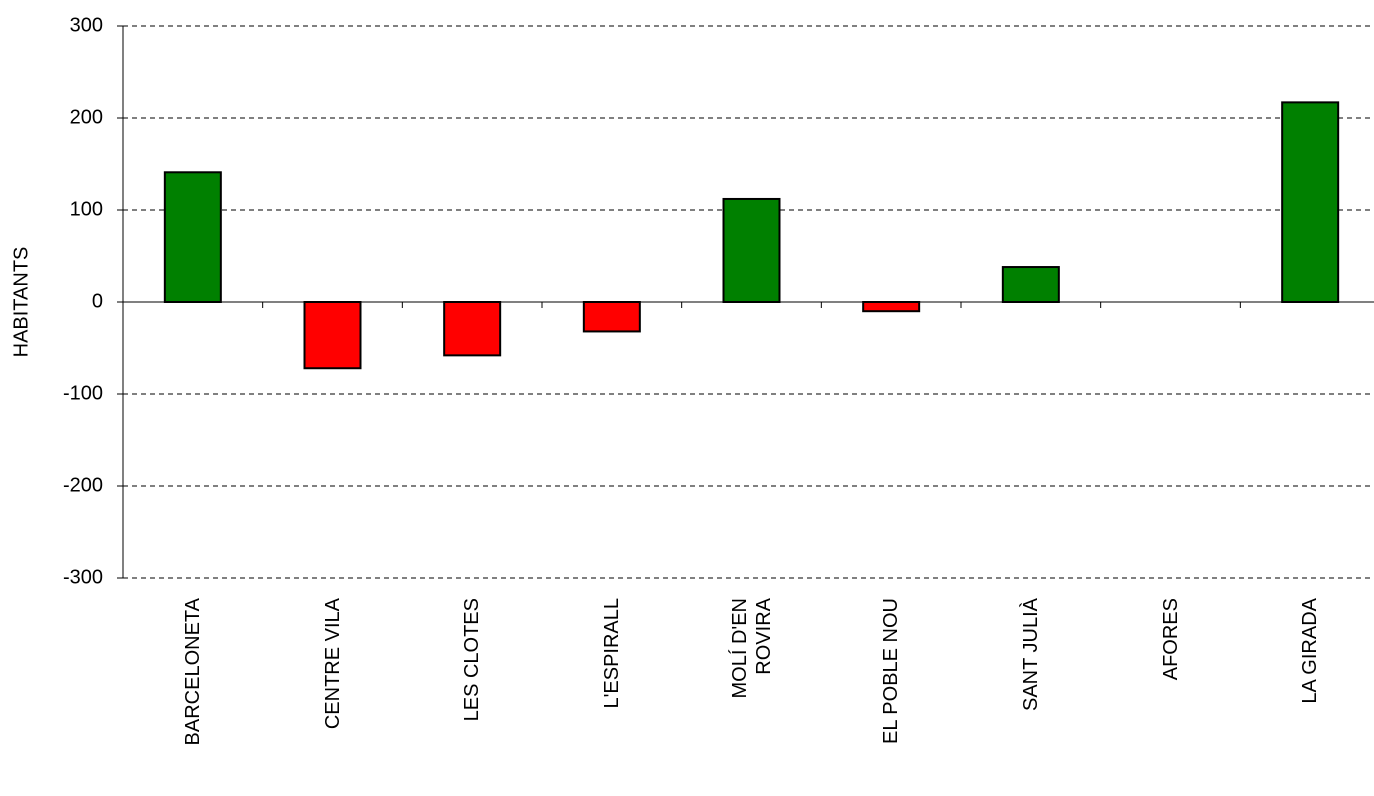  What do you see at coordinates (83, 393) in the screenshot?
I see `y-tick-label: -100` at bounding box center [83, 393].